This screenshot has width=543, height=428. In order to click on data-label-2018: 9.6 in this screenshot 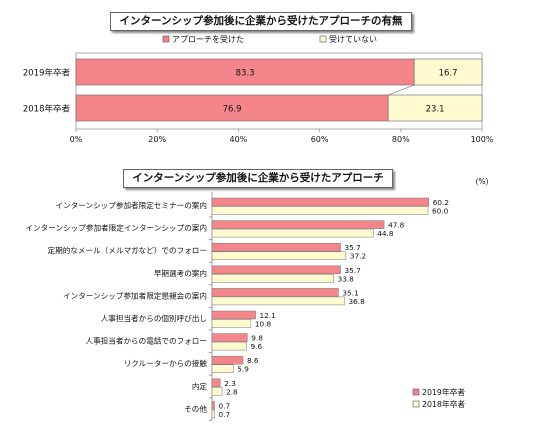, I will do `click(257, 346)`.